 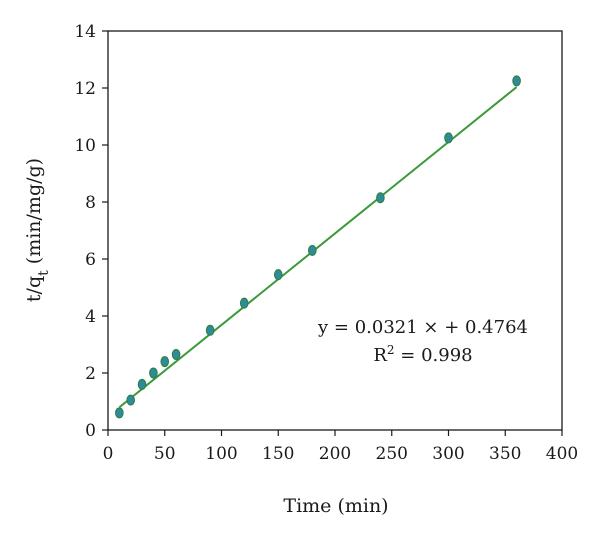 What do you see at coordinates (448, 454) in the screenshot?
I see `x-tick-label: 300` at bounding box center [448, 454].